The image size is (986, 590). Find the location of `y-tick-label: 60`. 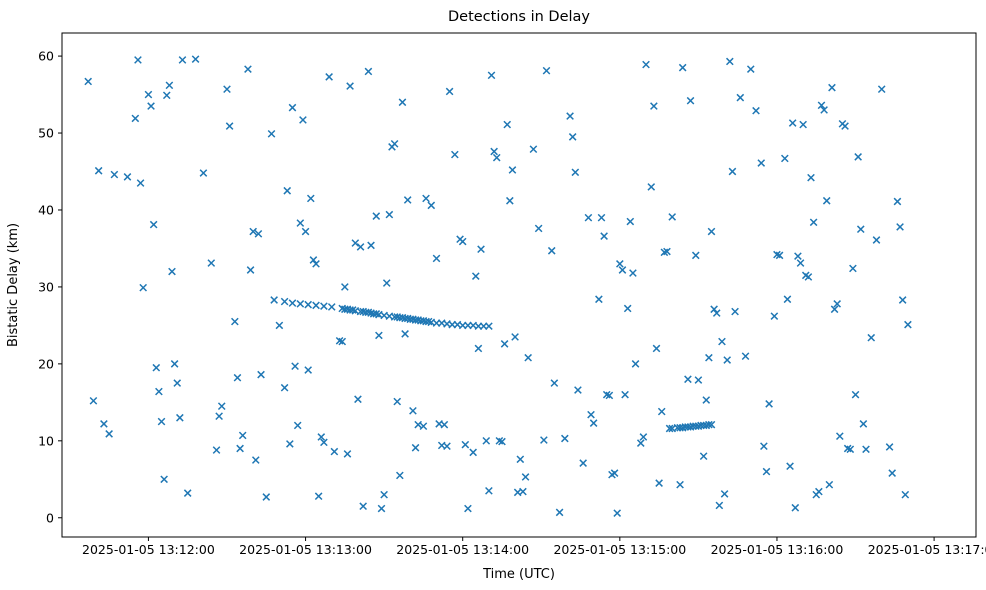

y-tick-label: 60 is located at coordinates (46, 56).